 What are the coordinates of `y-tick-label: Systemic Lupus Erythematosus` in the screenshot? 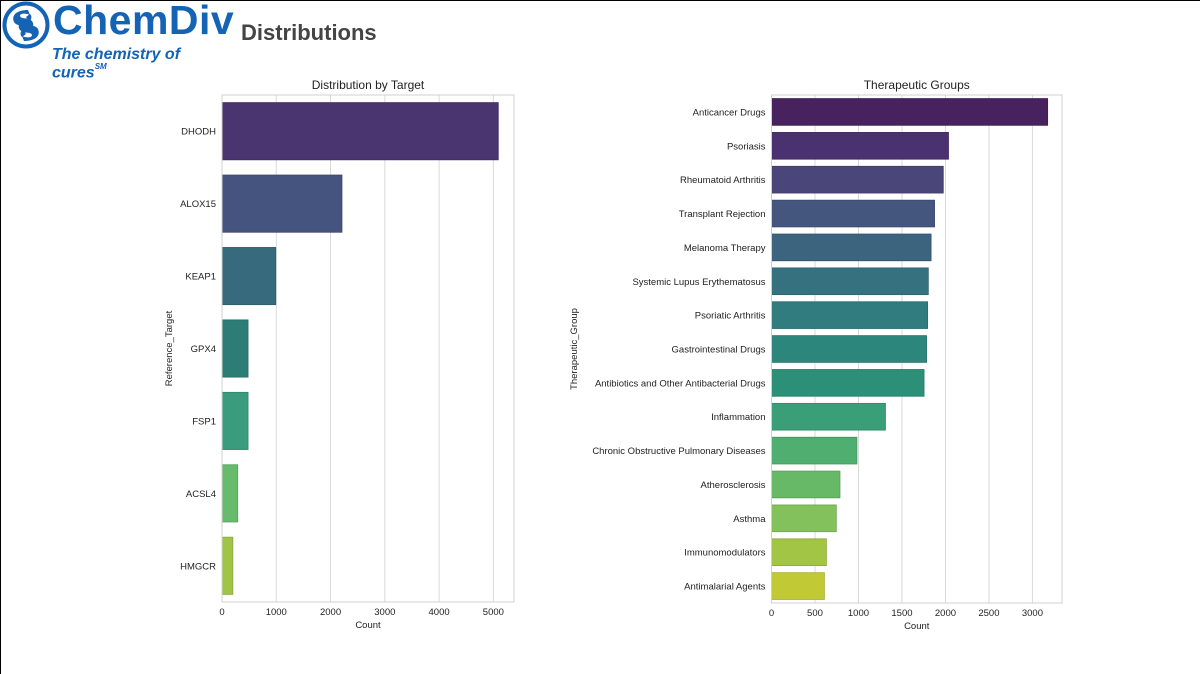 It's located at (698, 282).